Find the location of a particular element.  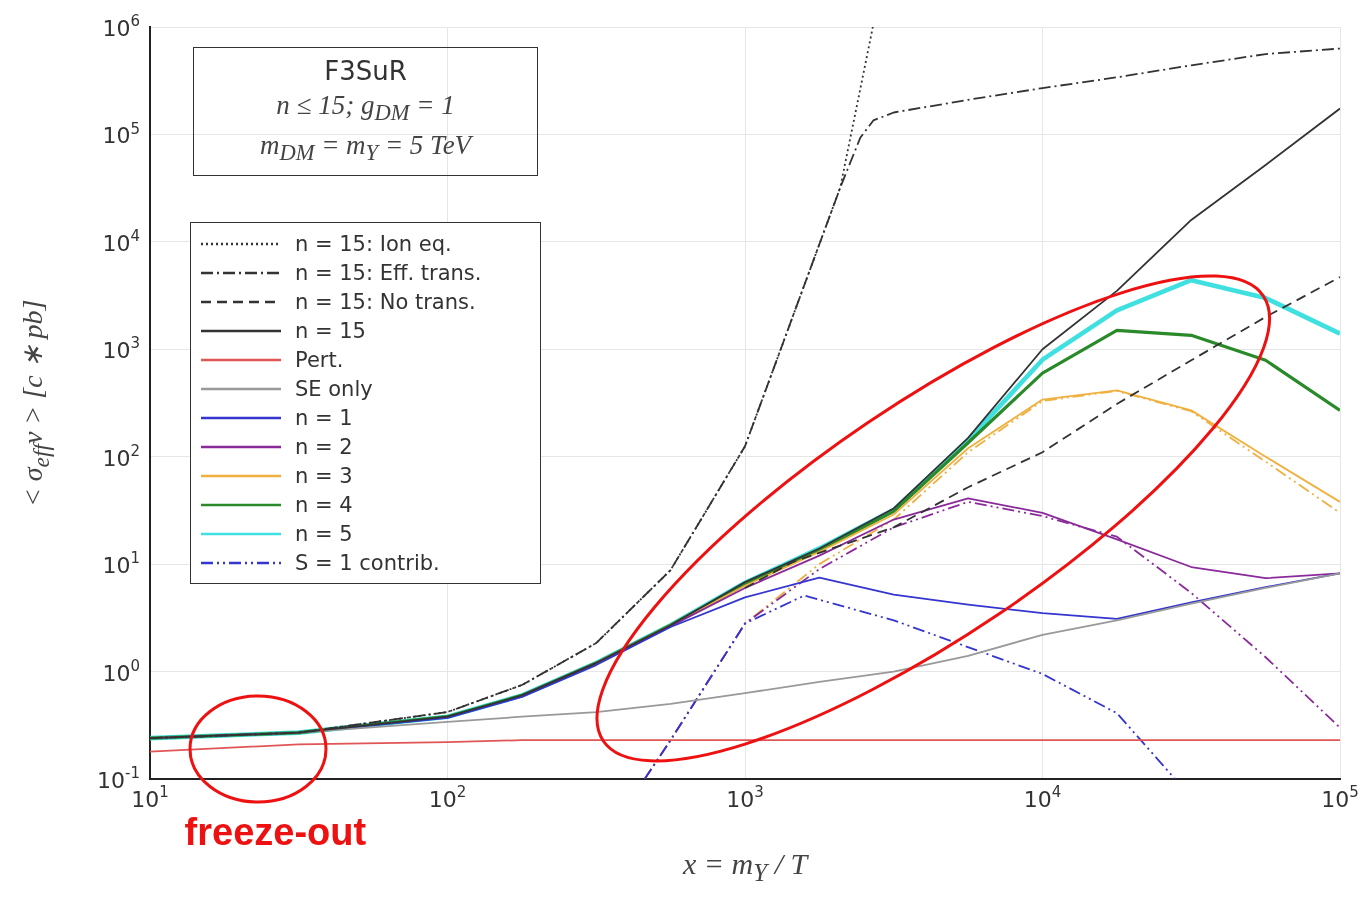

annotation: n ≤ 15; g$_{DM}$ = 1 is located at coordinates (365, 108).